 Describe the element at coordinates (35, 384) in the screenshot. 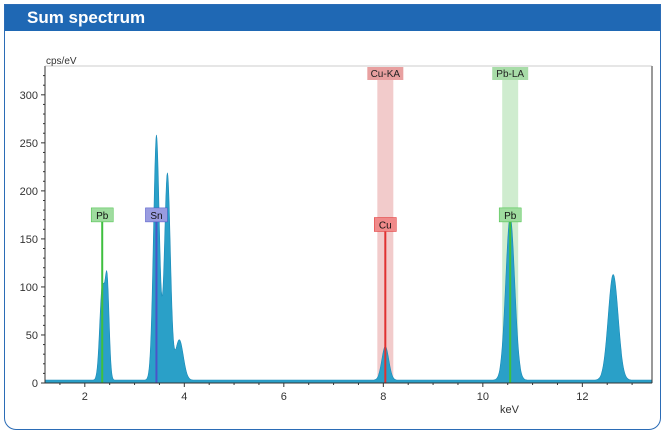

I see `y-tick-label-0: 0` at that location.